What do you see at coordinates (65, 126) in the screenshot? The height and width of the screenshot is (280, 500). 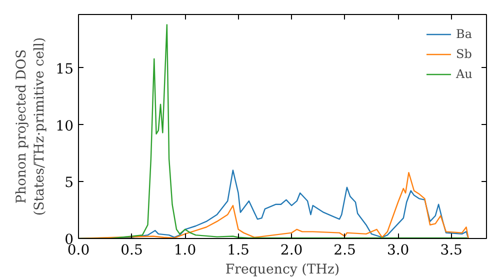 I see `y-tick-label: 10` at bounding box center [65, 126].